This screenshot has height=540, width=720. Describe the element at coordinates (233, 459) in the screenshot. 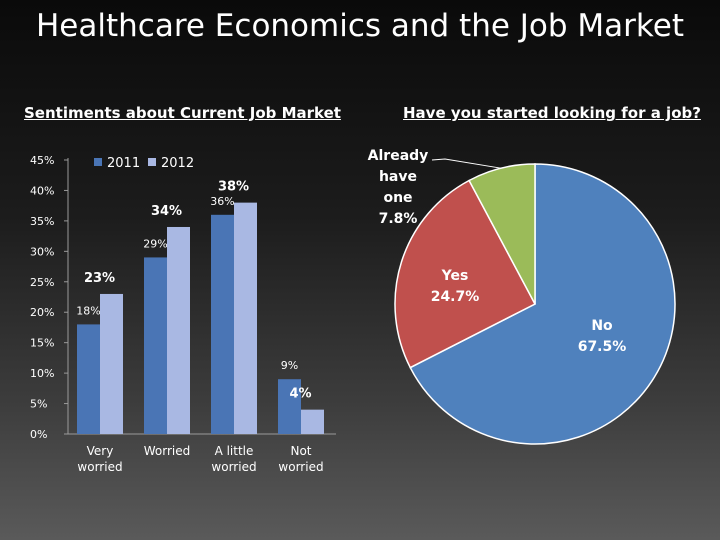

I see `x-tick-label: A little worried` at that location.